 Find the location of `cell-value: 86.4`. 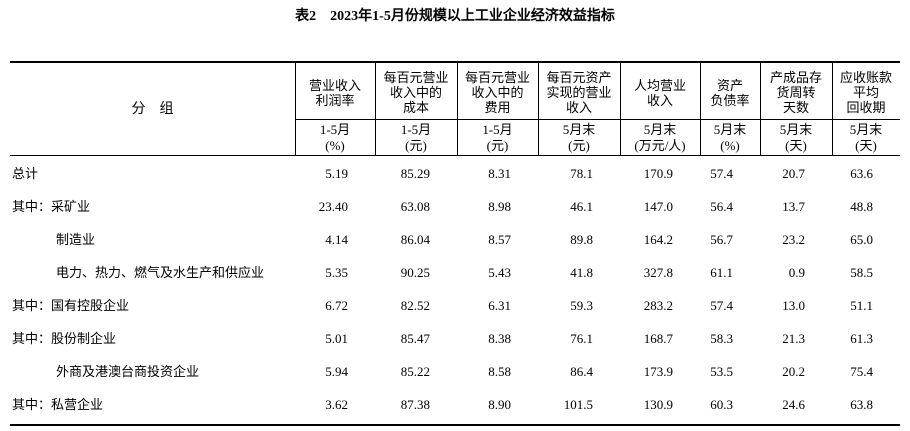

cell-value: 86.4 is located at coordinates (581, 371).